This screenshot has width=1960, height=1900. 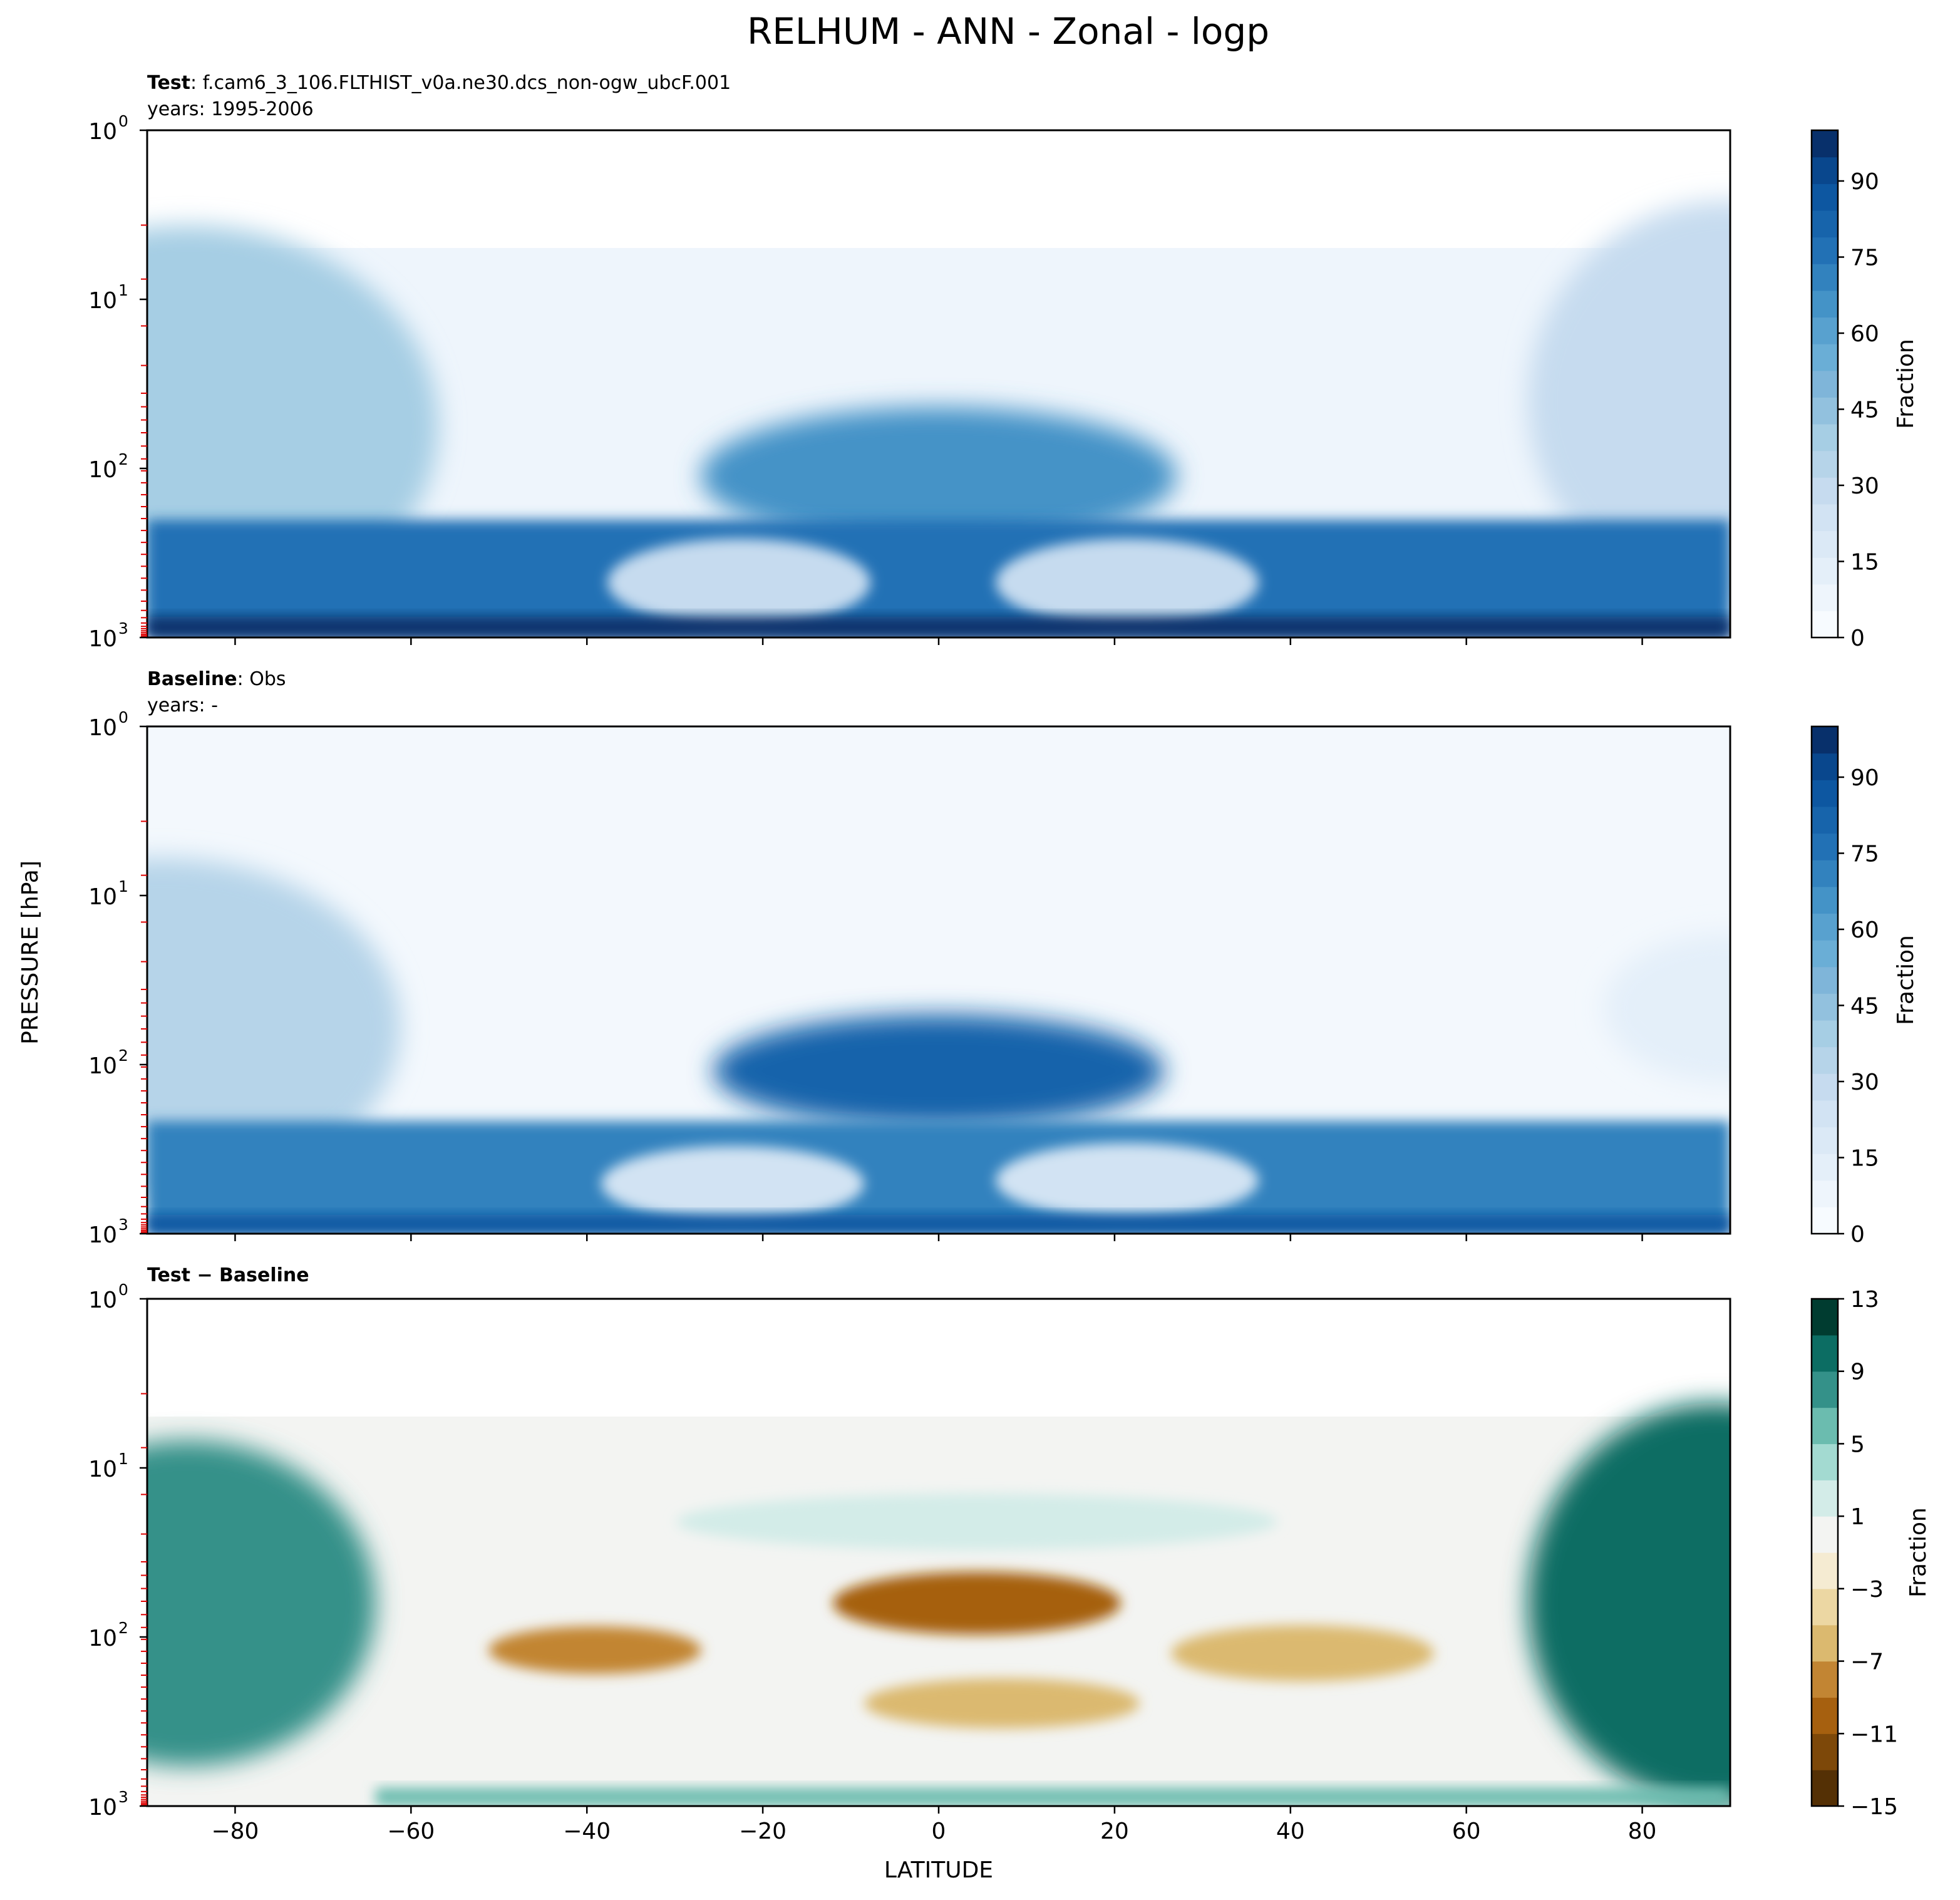 I want to click on colorbar-tick-label: 90, so click(x=1864, y=182).